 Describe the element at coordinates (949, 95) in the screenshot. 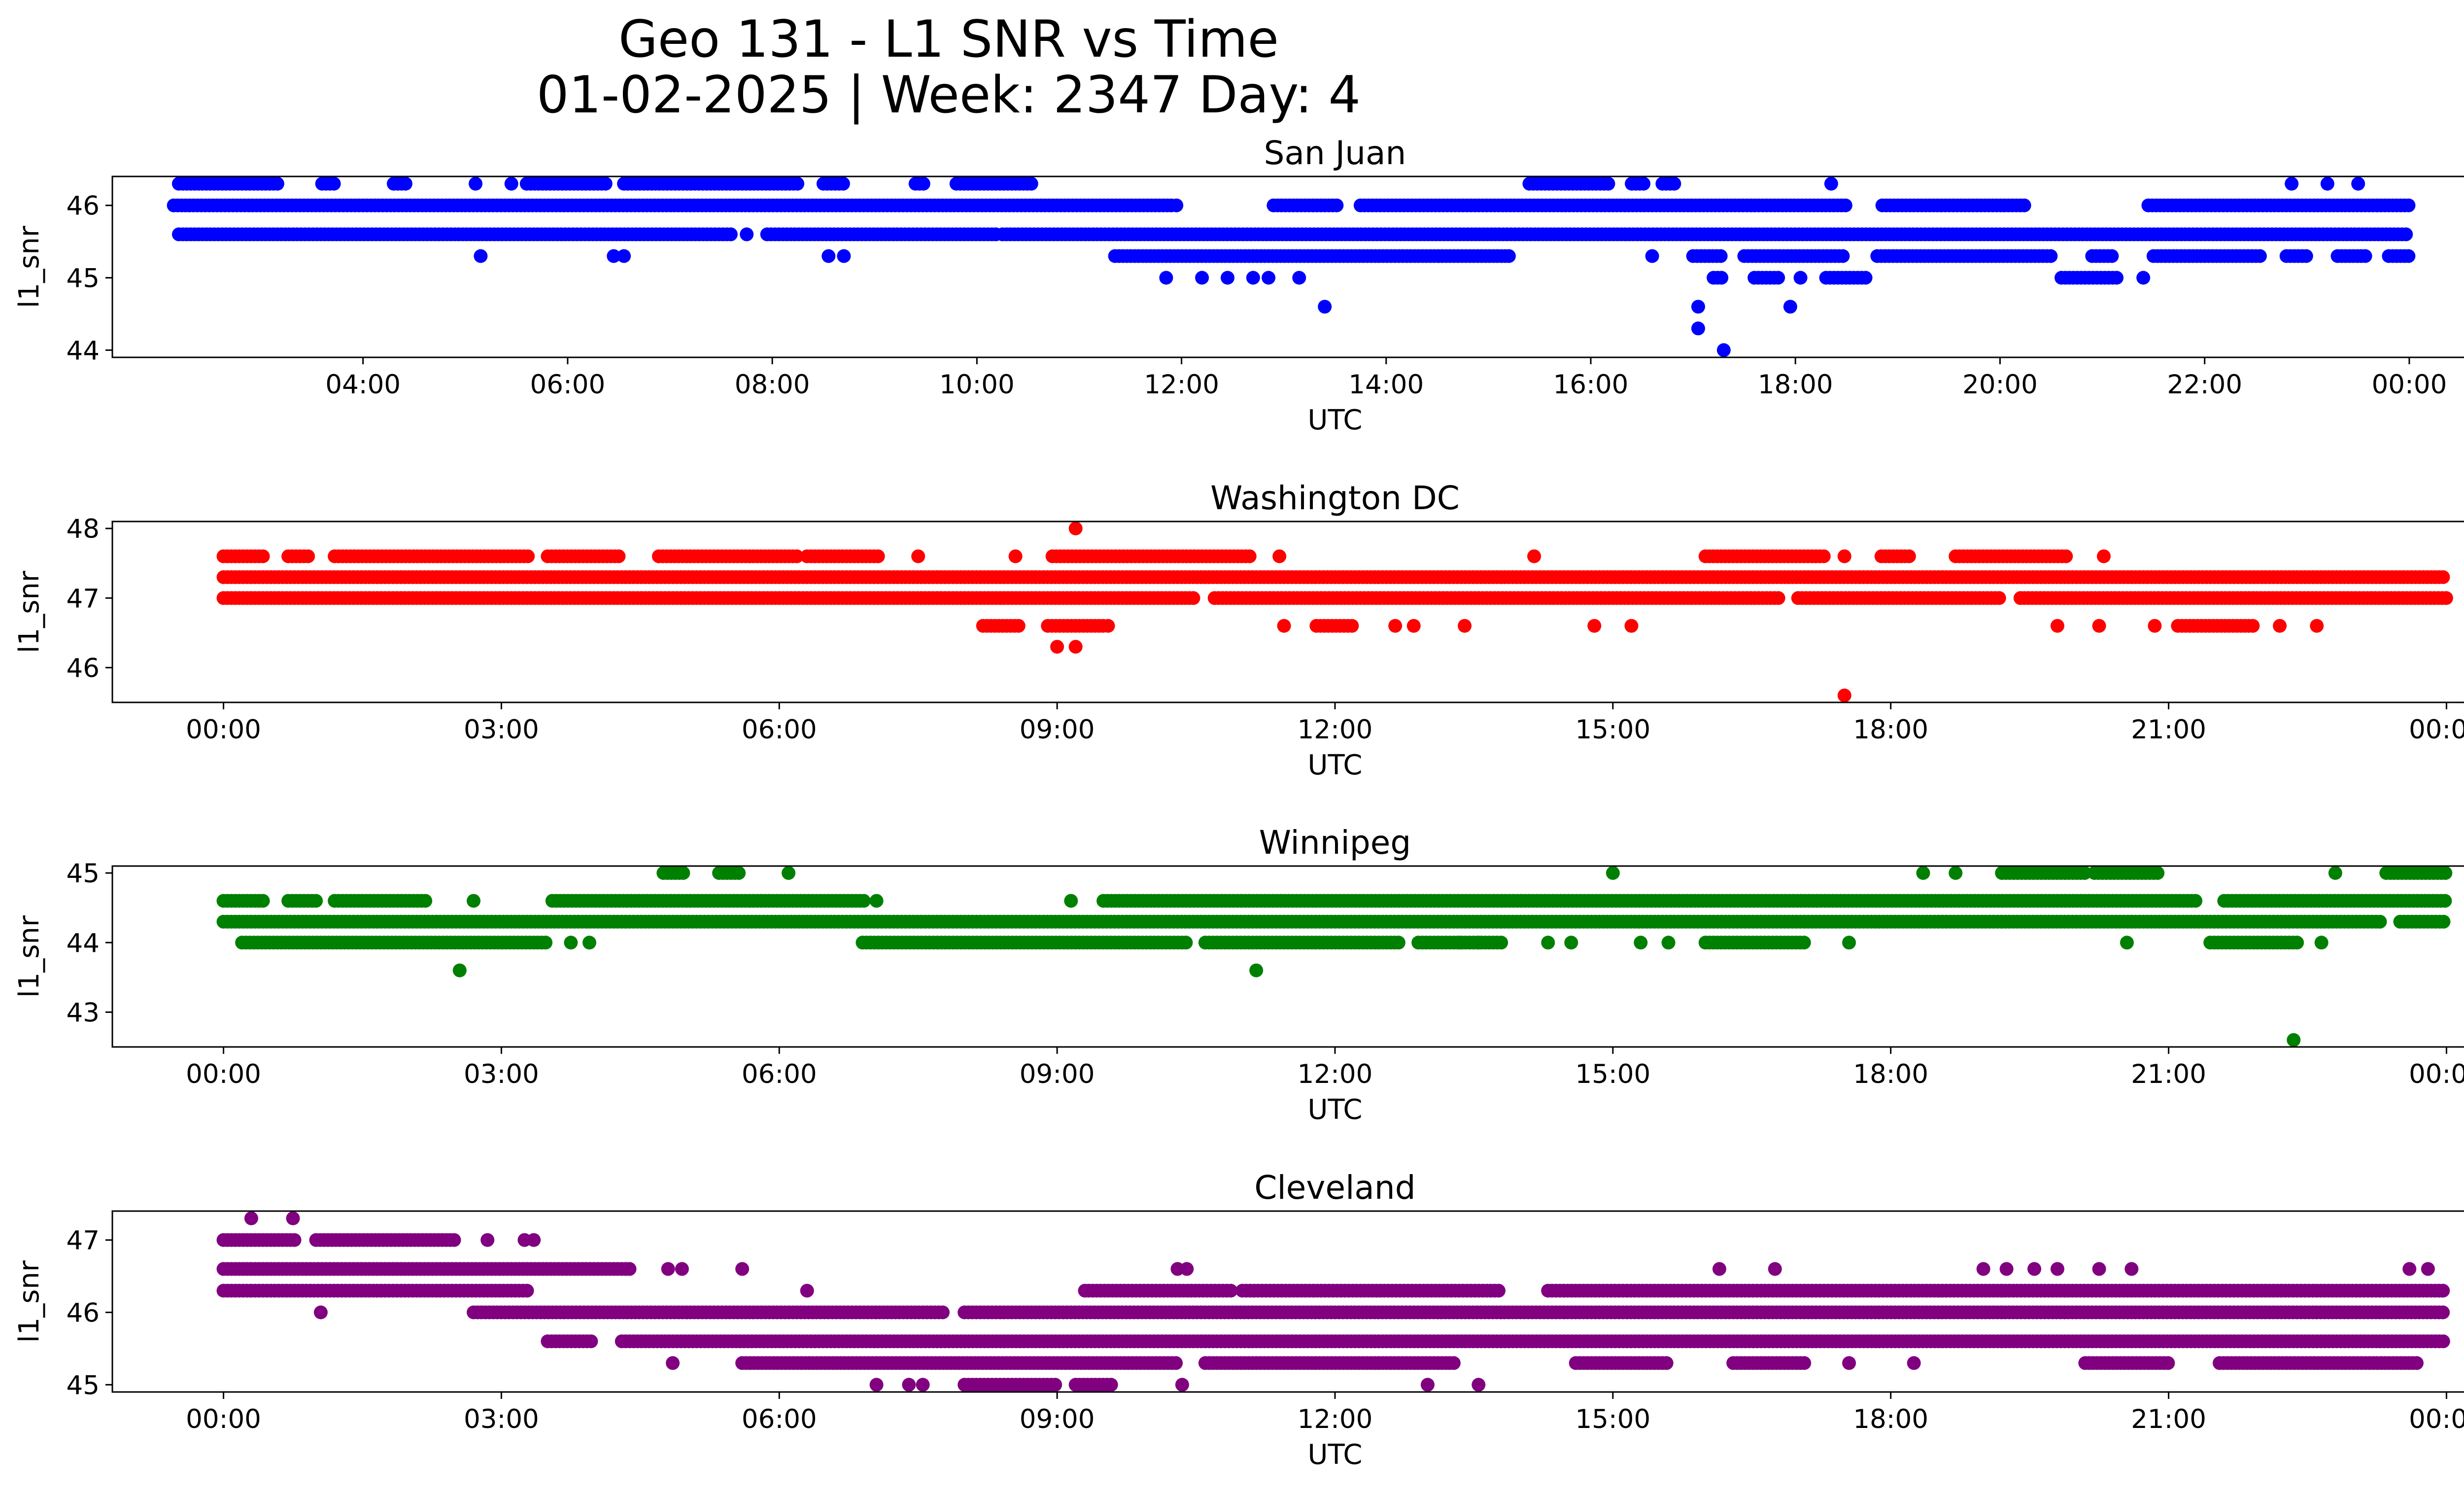

I see `figure-title-line2: 01-02-2025 | Week: 2347 Day: 4` at that location.